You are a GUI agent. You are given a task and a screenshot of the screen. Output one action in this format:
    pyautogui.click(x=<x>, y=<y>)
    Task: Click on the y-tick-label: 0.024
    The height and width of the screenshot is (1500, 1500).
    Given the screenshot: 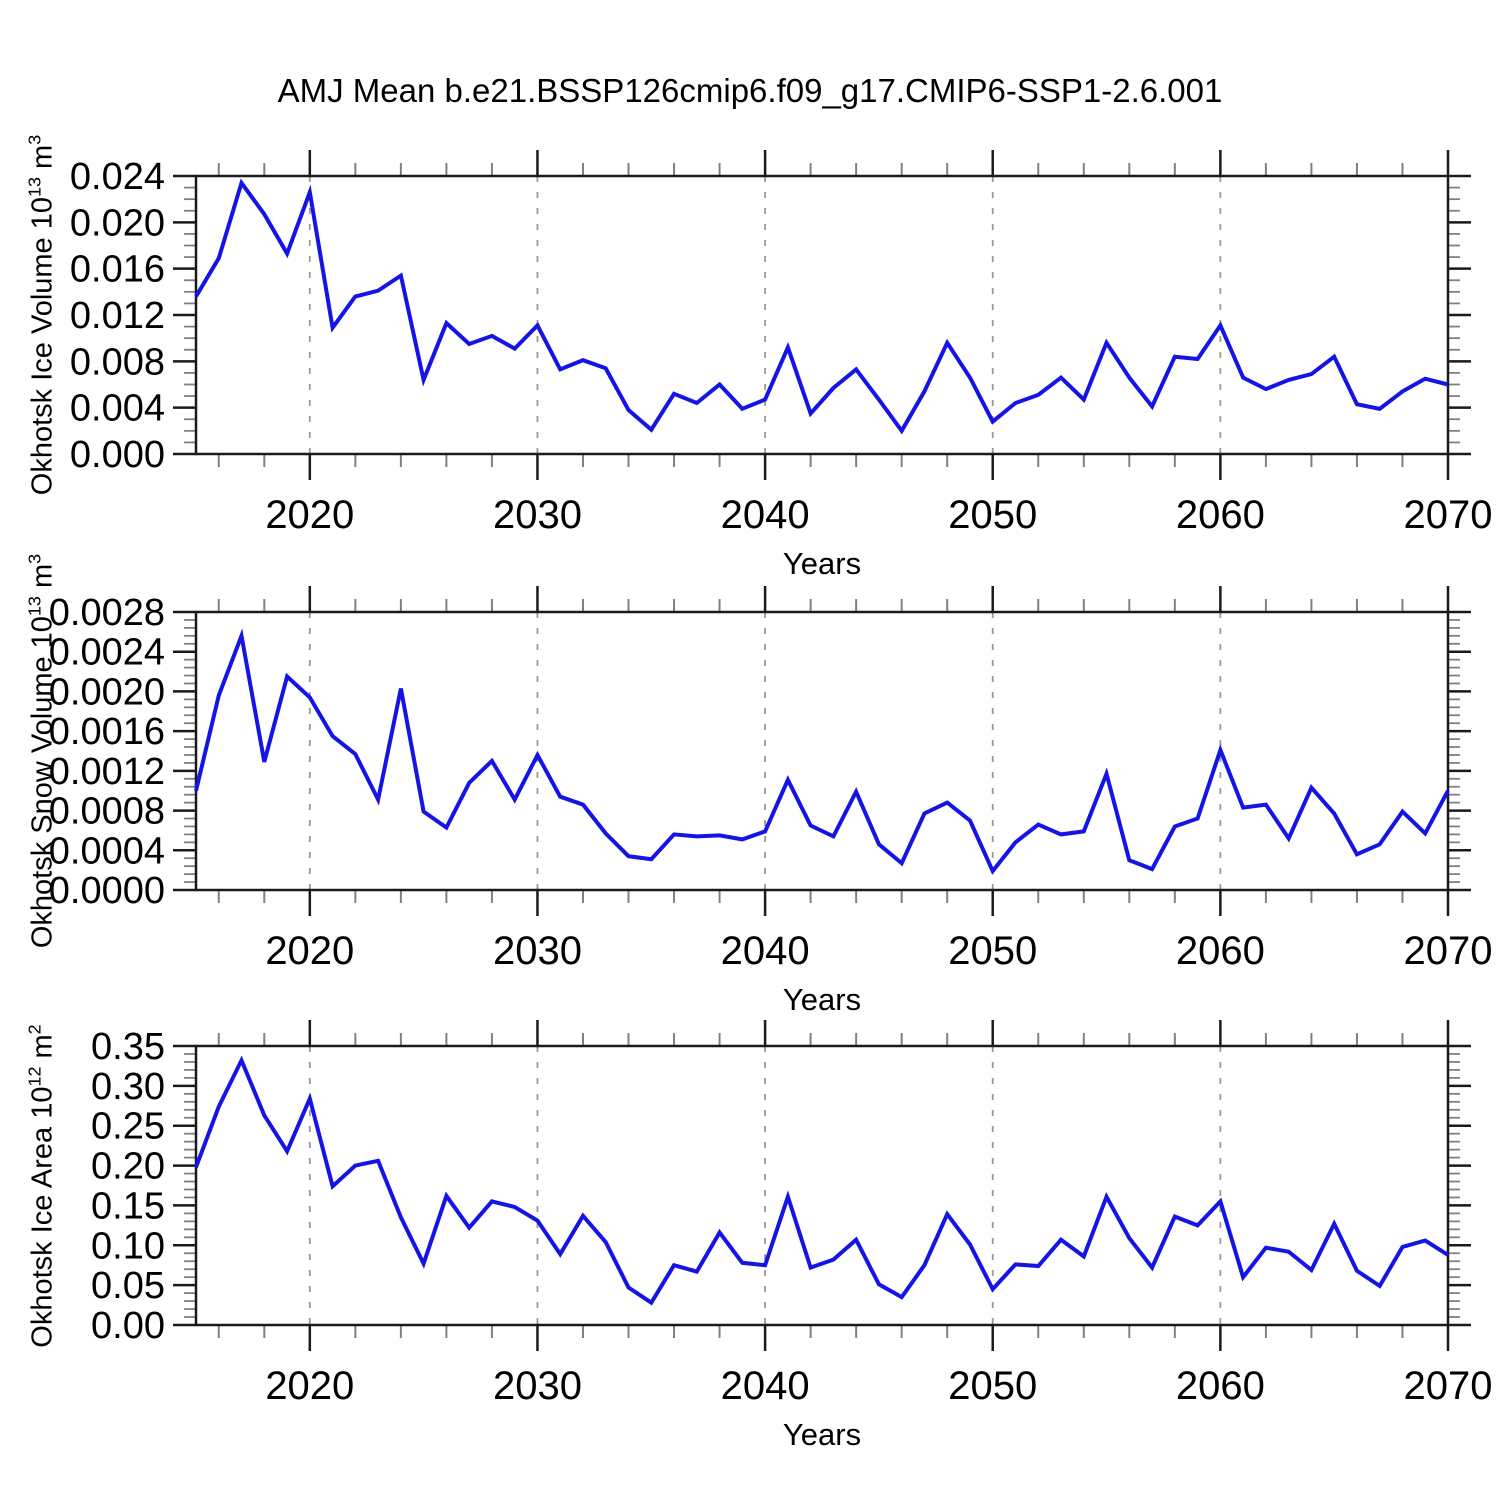 What is the action you would take?
    pyautogui.click(x=117, y=177)
    